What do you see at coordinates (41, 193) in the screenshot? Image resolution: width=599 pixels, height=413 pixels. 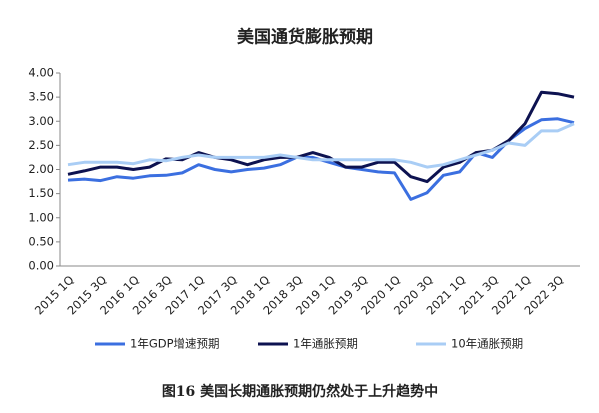 I see `y-tick-label: 1.50` at bounding box center [41, 193].